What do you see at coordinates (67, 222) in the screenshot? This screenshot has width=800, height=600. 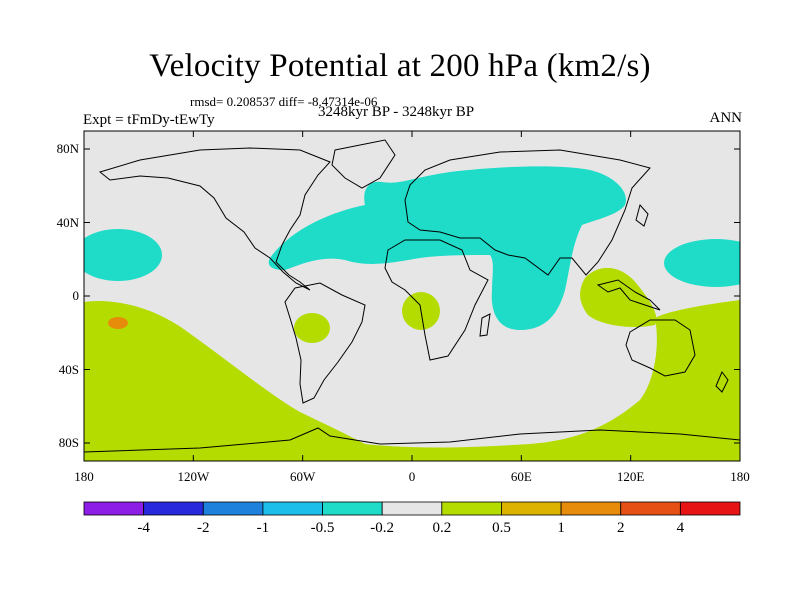 I see `lat-label: 40N` at bounding box center [67, 222].